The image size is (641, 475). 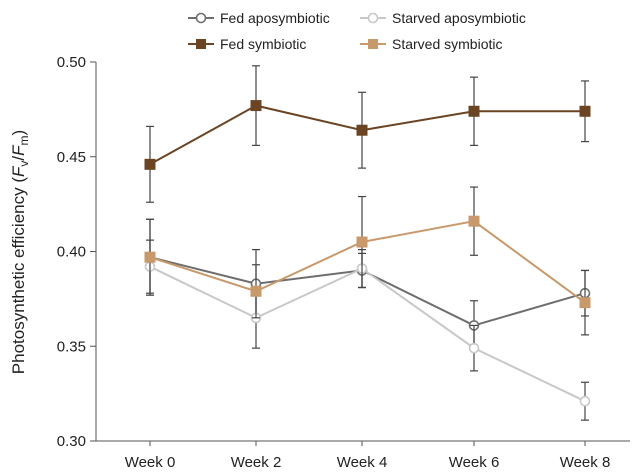 I want to click on legend-label: Fed aposymbiotic, so click(x=275, y=18).